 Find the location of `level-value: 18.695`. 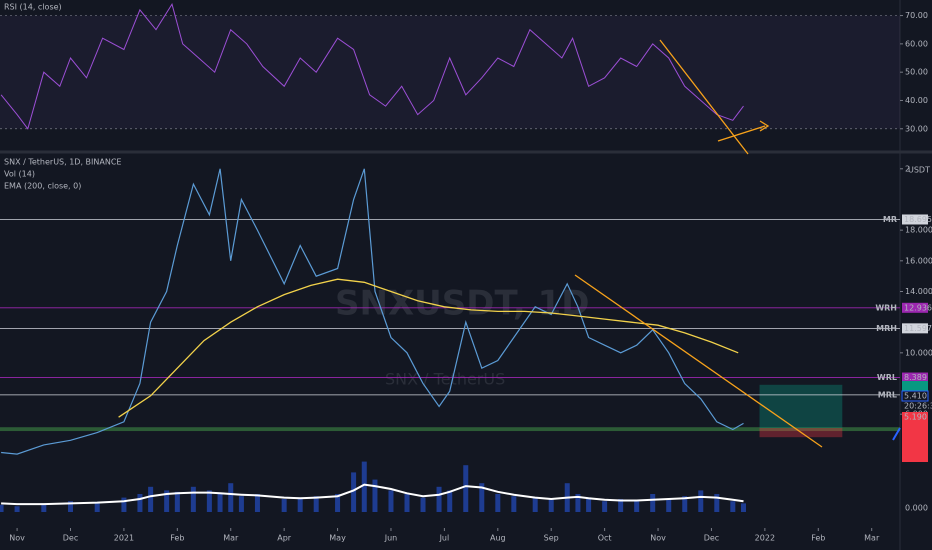

level-value: 18.695 is located at coordinates (918, 219).